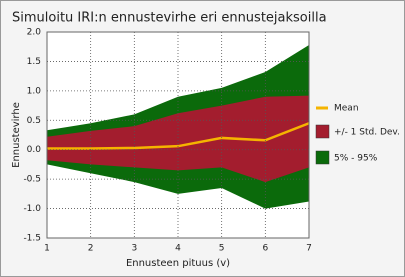  Describe the element at coordinates (34, 91) in the screenshot. I see `y-tick-label: 1.0` at that location.